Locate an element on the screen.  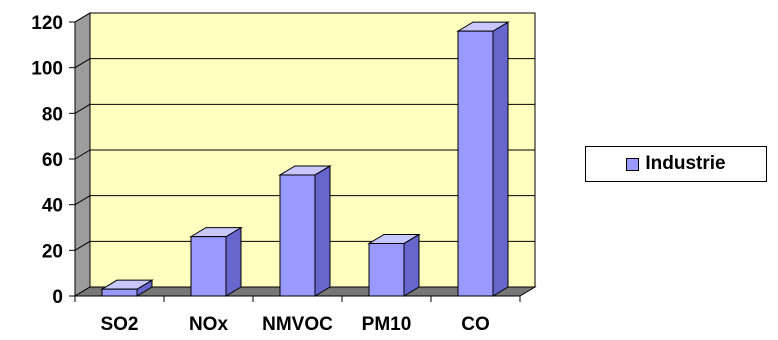
y-tick-label: 60 is located at coordinates (52, 160).